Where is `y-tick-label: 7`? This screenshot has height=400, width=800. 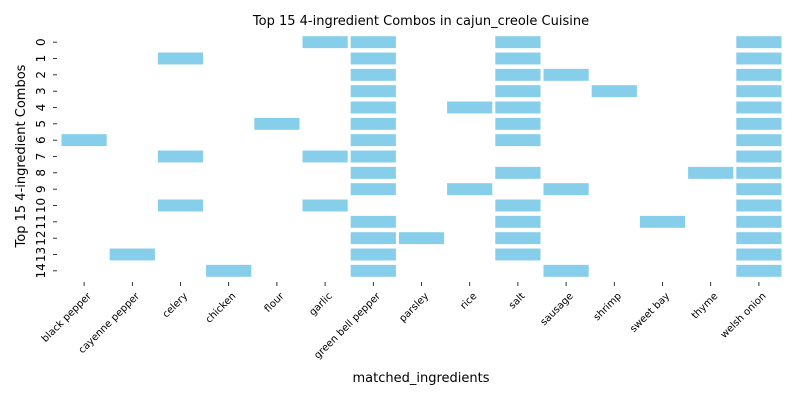
y-tick-label: 7 is located at coordinates (41, 157).